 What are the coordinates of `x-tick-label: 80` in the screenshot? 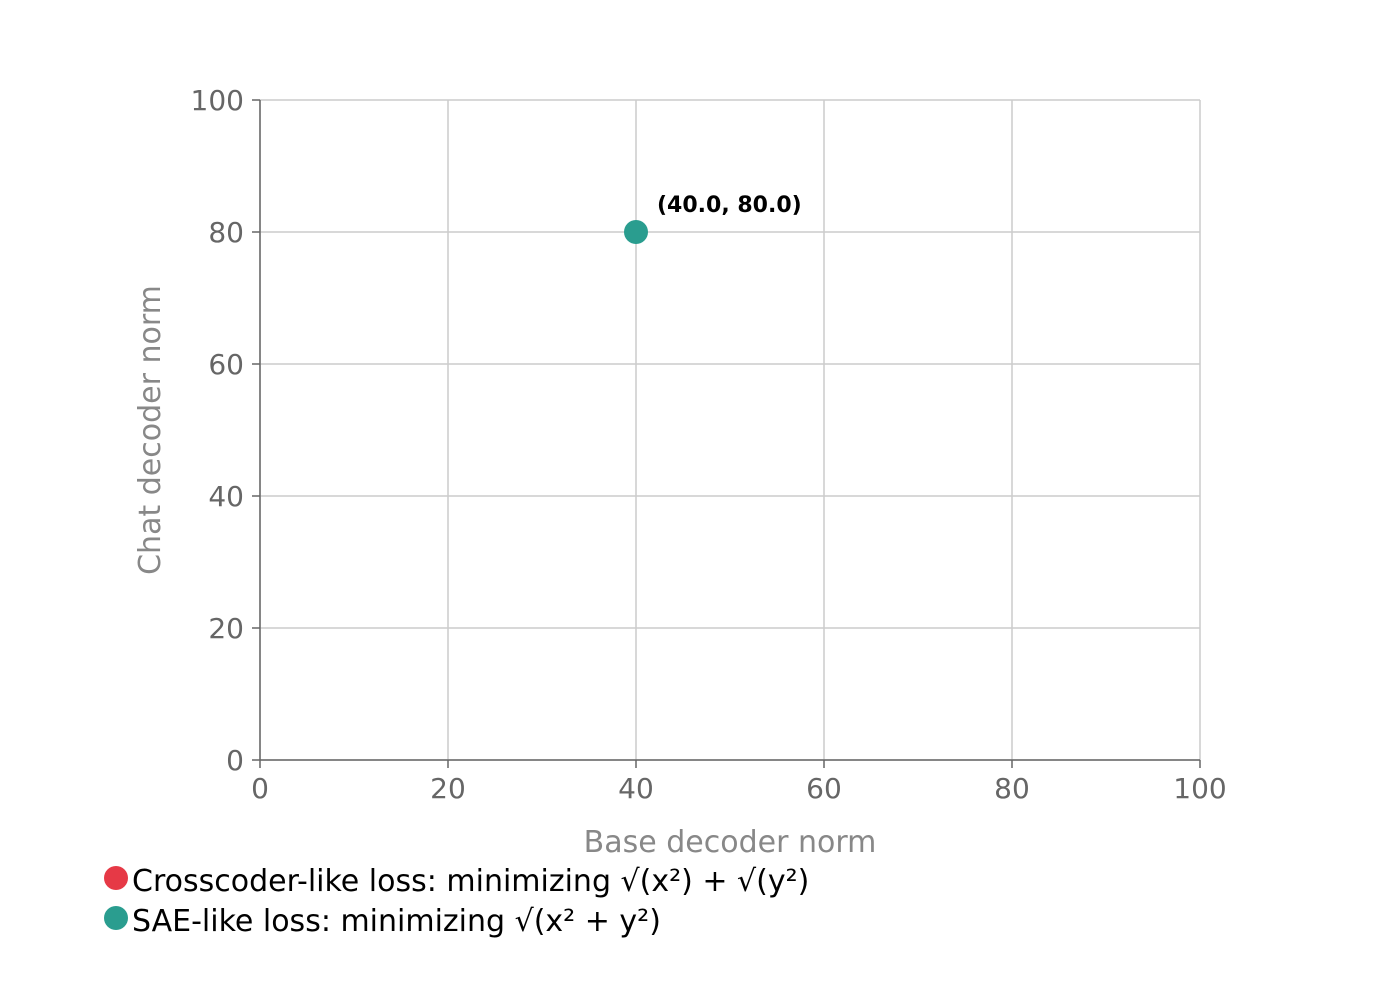 It's located at (1012, 788).